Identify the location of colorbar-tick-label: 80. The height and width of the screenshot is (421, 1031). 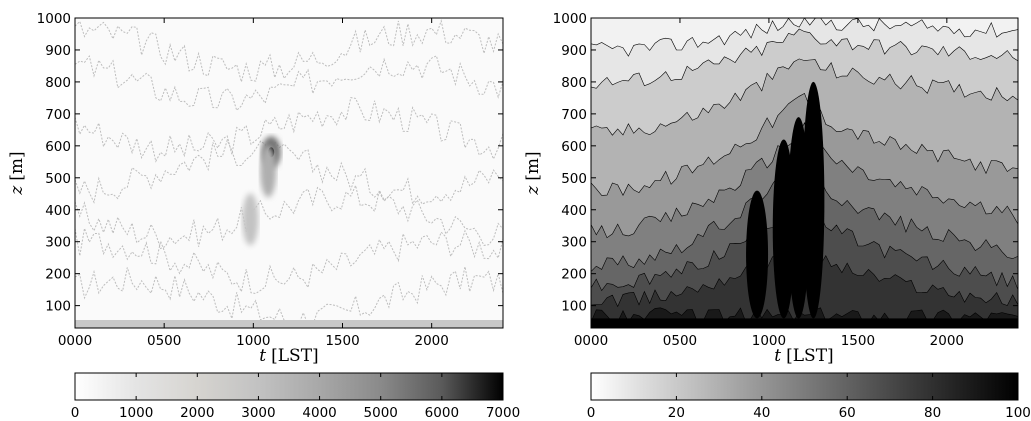
(932, 413).